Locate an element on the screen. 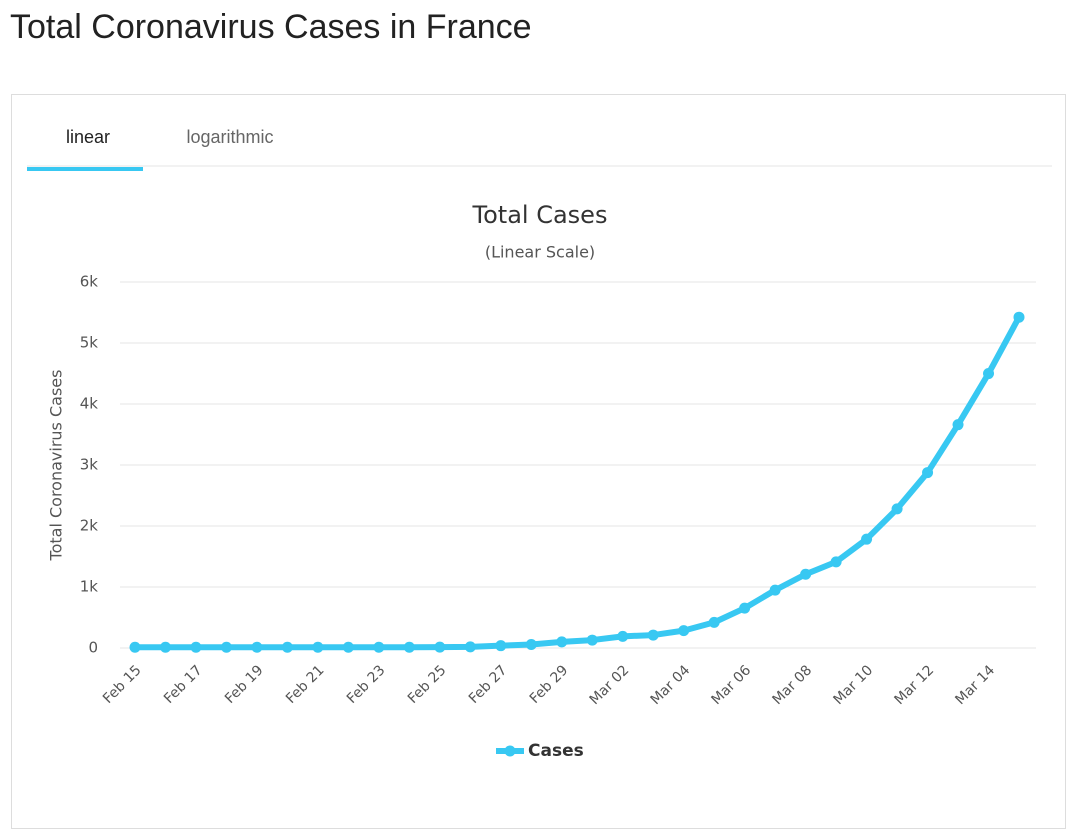  y-tick-label: 1k is located at coordinates (89, 587).